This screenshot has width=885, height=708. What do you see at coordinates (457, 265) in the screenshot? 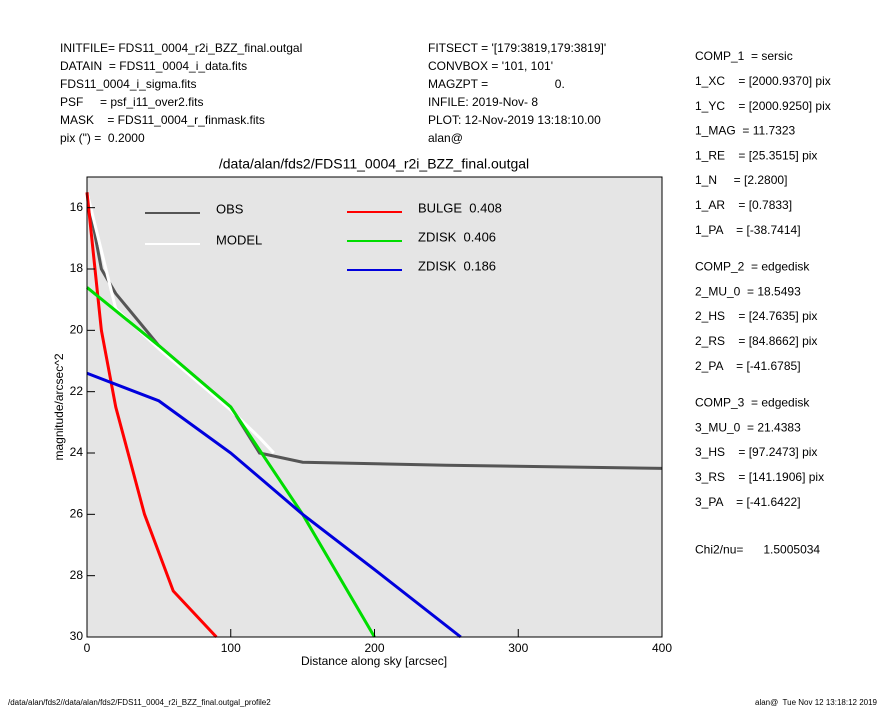
I see `legend-label: ZDISK 0.186` at bounding box center [457, 265].